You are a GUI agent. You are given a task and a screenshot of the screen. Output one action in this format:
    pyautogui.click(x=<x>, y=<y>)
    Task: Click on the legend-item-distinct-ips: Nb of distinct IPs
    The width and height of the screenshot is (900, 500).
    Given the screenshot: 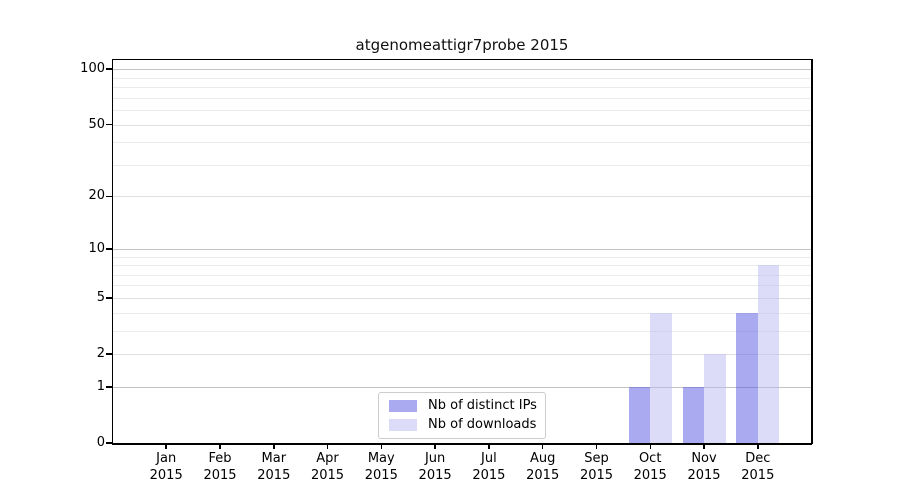 What is the action you would take?
    pyautogui.click(x=463, y=406)
    